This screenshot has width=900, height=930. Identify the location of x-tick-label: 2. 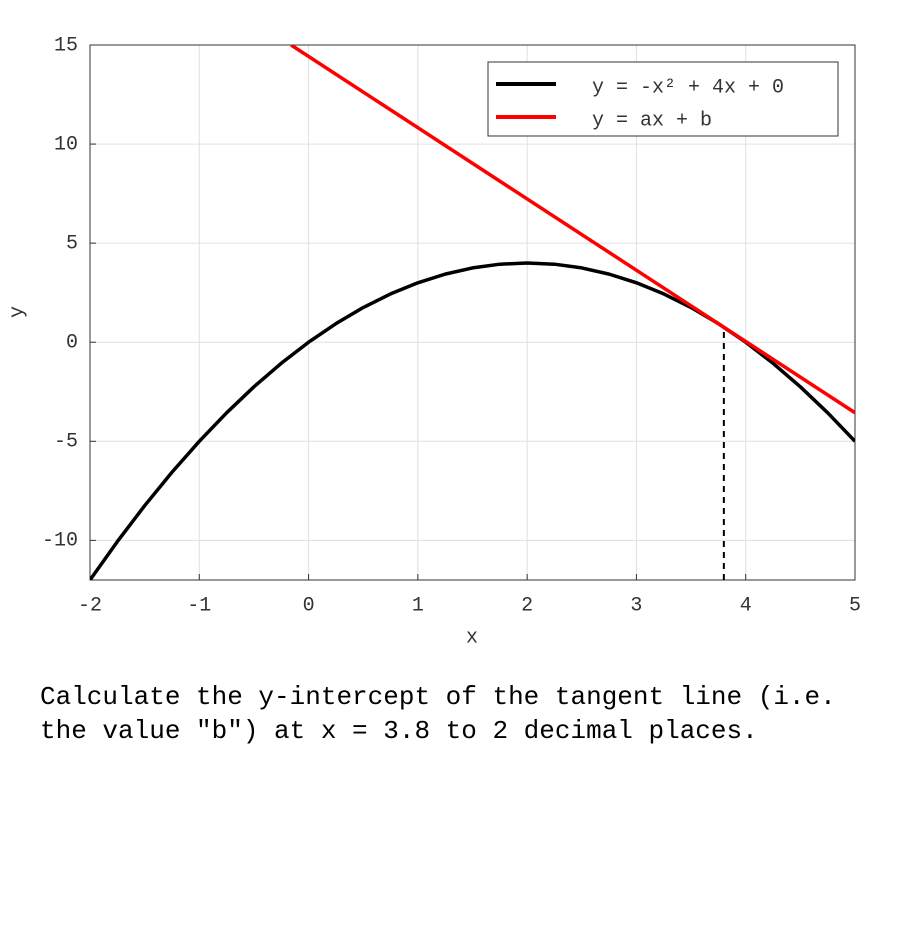
(527, 605).